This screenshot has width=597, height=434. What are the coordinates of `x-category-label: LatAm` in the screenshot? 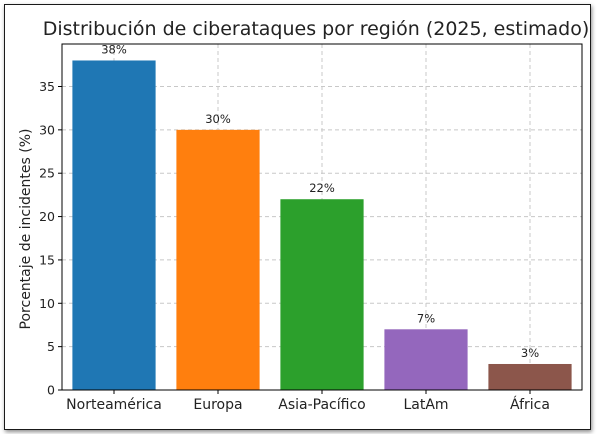 It's located at (425, 405).